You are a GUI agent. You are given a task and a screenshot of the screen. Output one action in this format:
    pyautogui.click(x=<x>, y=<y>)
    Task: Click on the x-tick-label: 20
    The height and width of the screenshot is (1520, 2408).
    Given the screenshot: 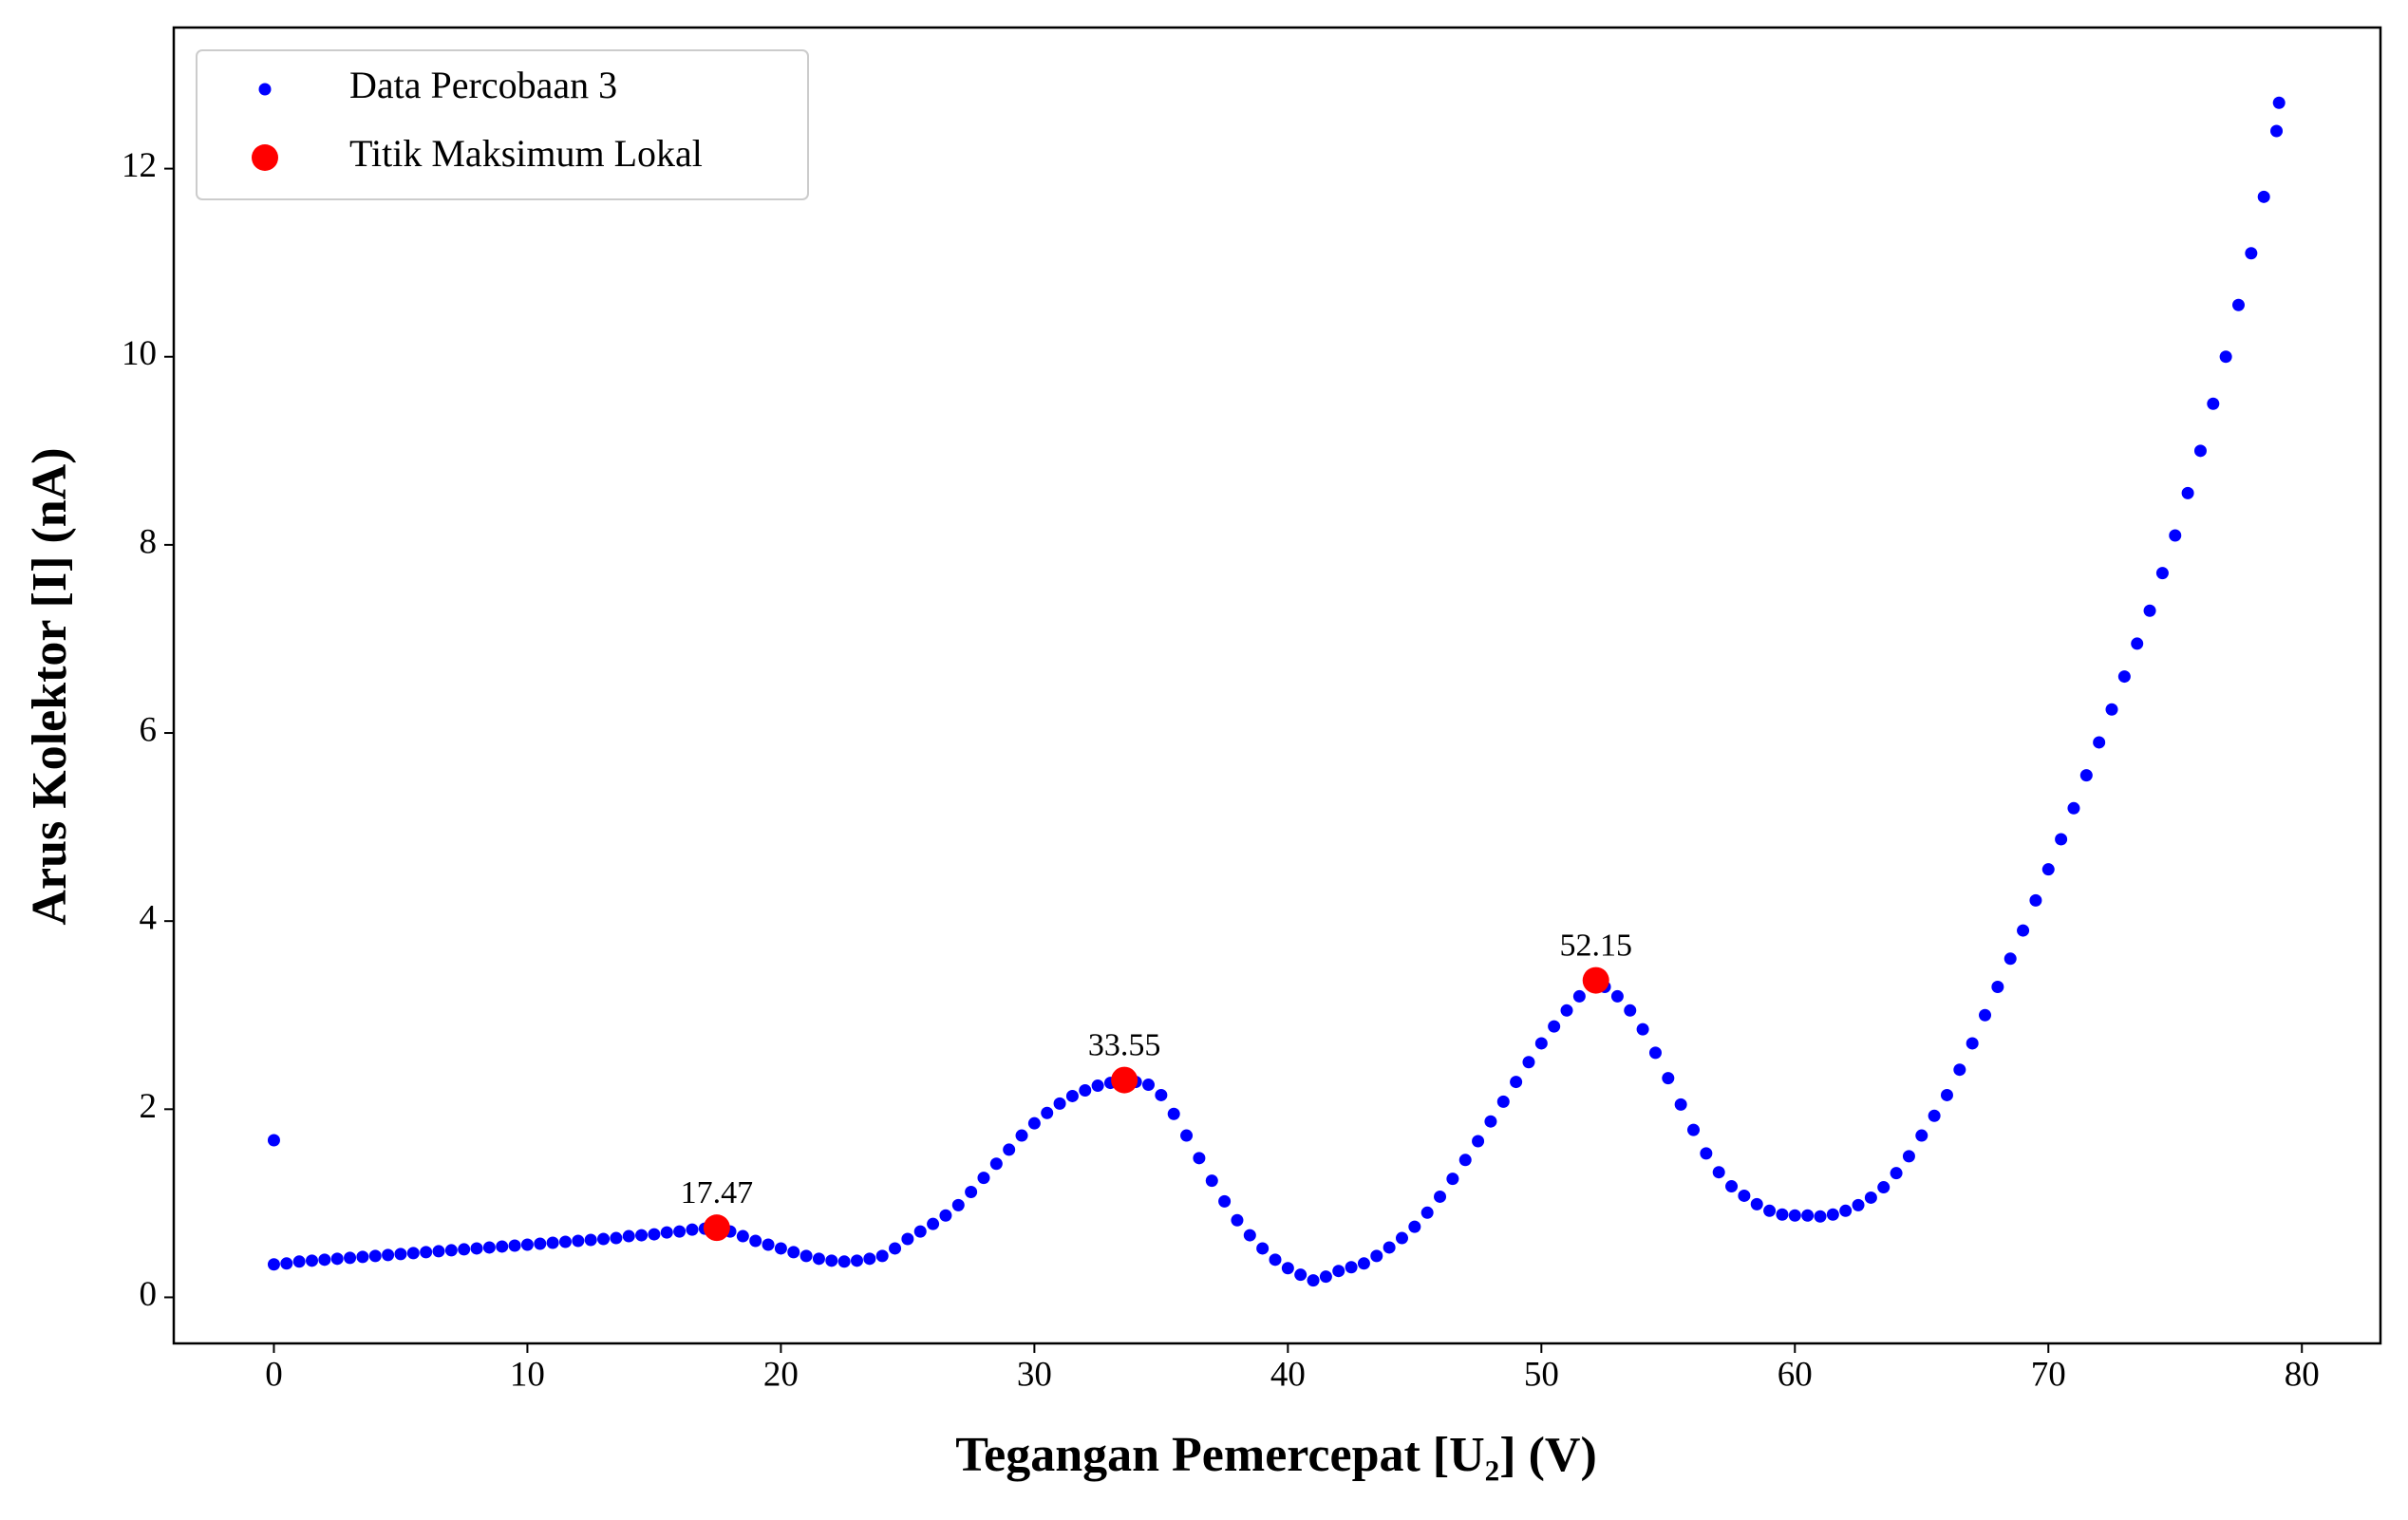 What is the action you would take?
    pyautogui.click(x=781, y=1374)
    